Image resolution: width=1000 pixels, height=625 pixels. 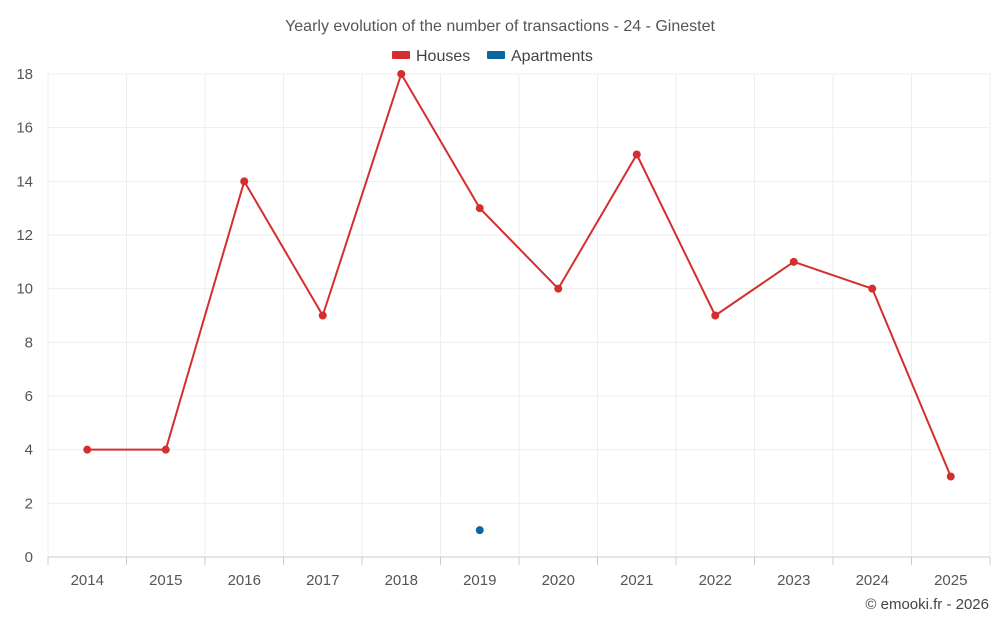 What do you see at coordinates (165, 449) in the screenshot?
I see `data-point-houses-2015` at bounding box center [165, 449].